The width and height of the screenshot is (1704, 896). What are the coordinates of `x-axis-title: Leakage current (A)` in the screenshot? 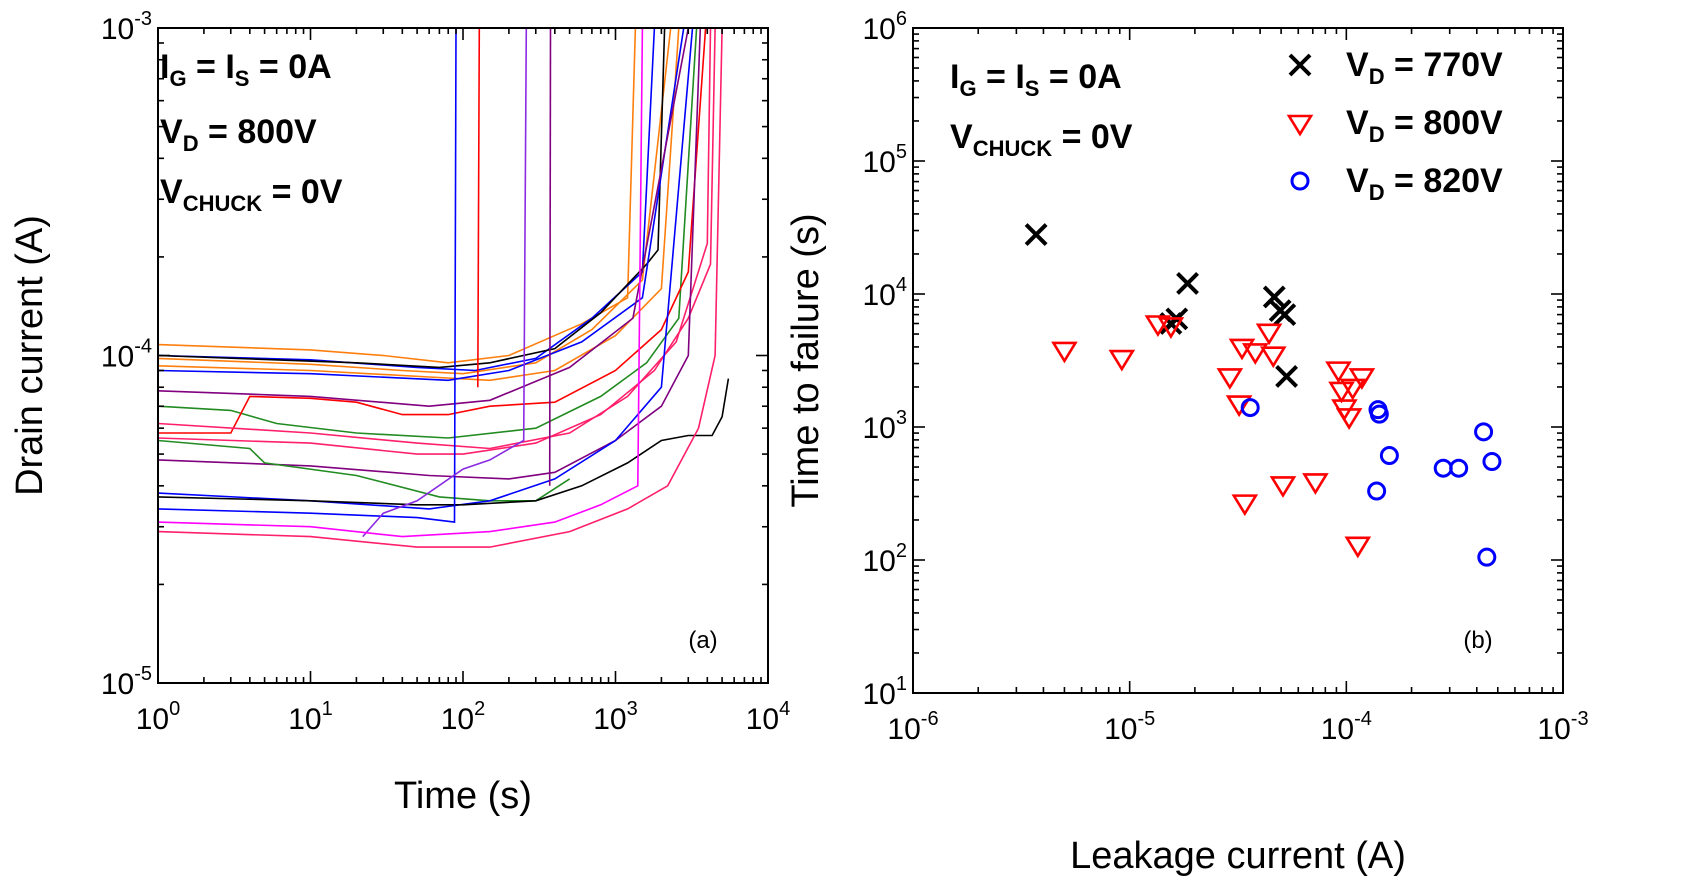 It's located at (1238, 856).